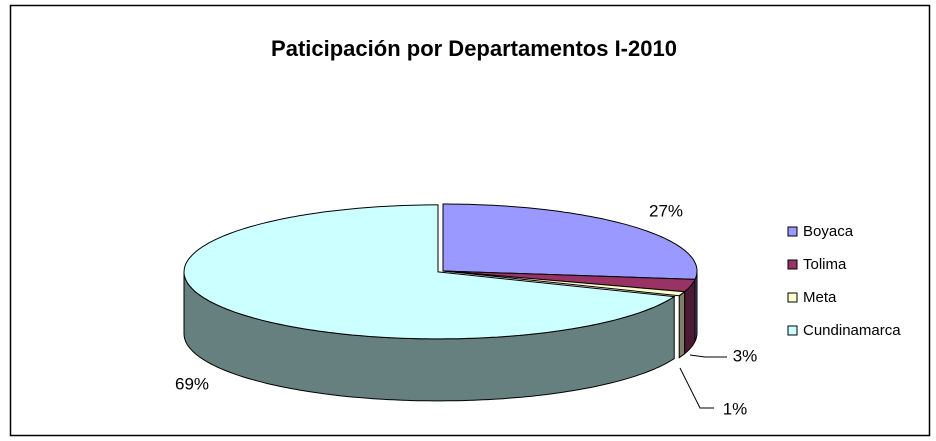 The height and width of the screenshot is (441, 936). Describe the element at coordinates (192, 383) in the screenshot. I see `data-label: 69%` at that location.